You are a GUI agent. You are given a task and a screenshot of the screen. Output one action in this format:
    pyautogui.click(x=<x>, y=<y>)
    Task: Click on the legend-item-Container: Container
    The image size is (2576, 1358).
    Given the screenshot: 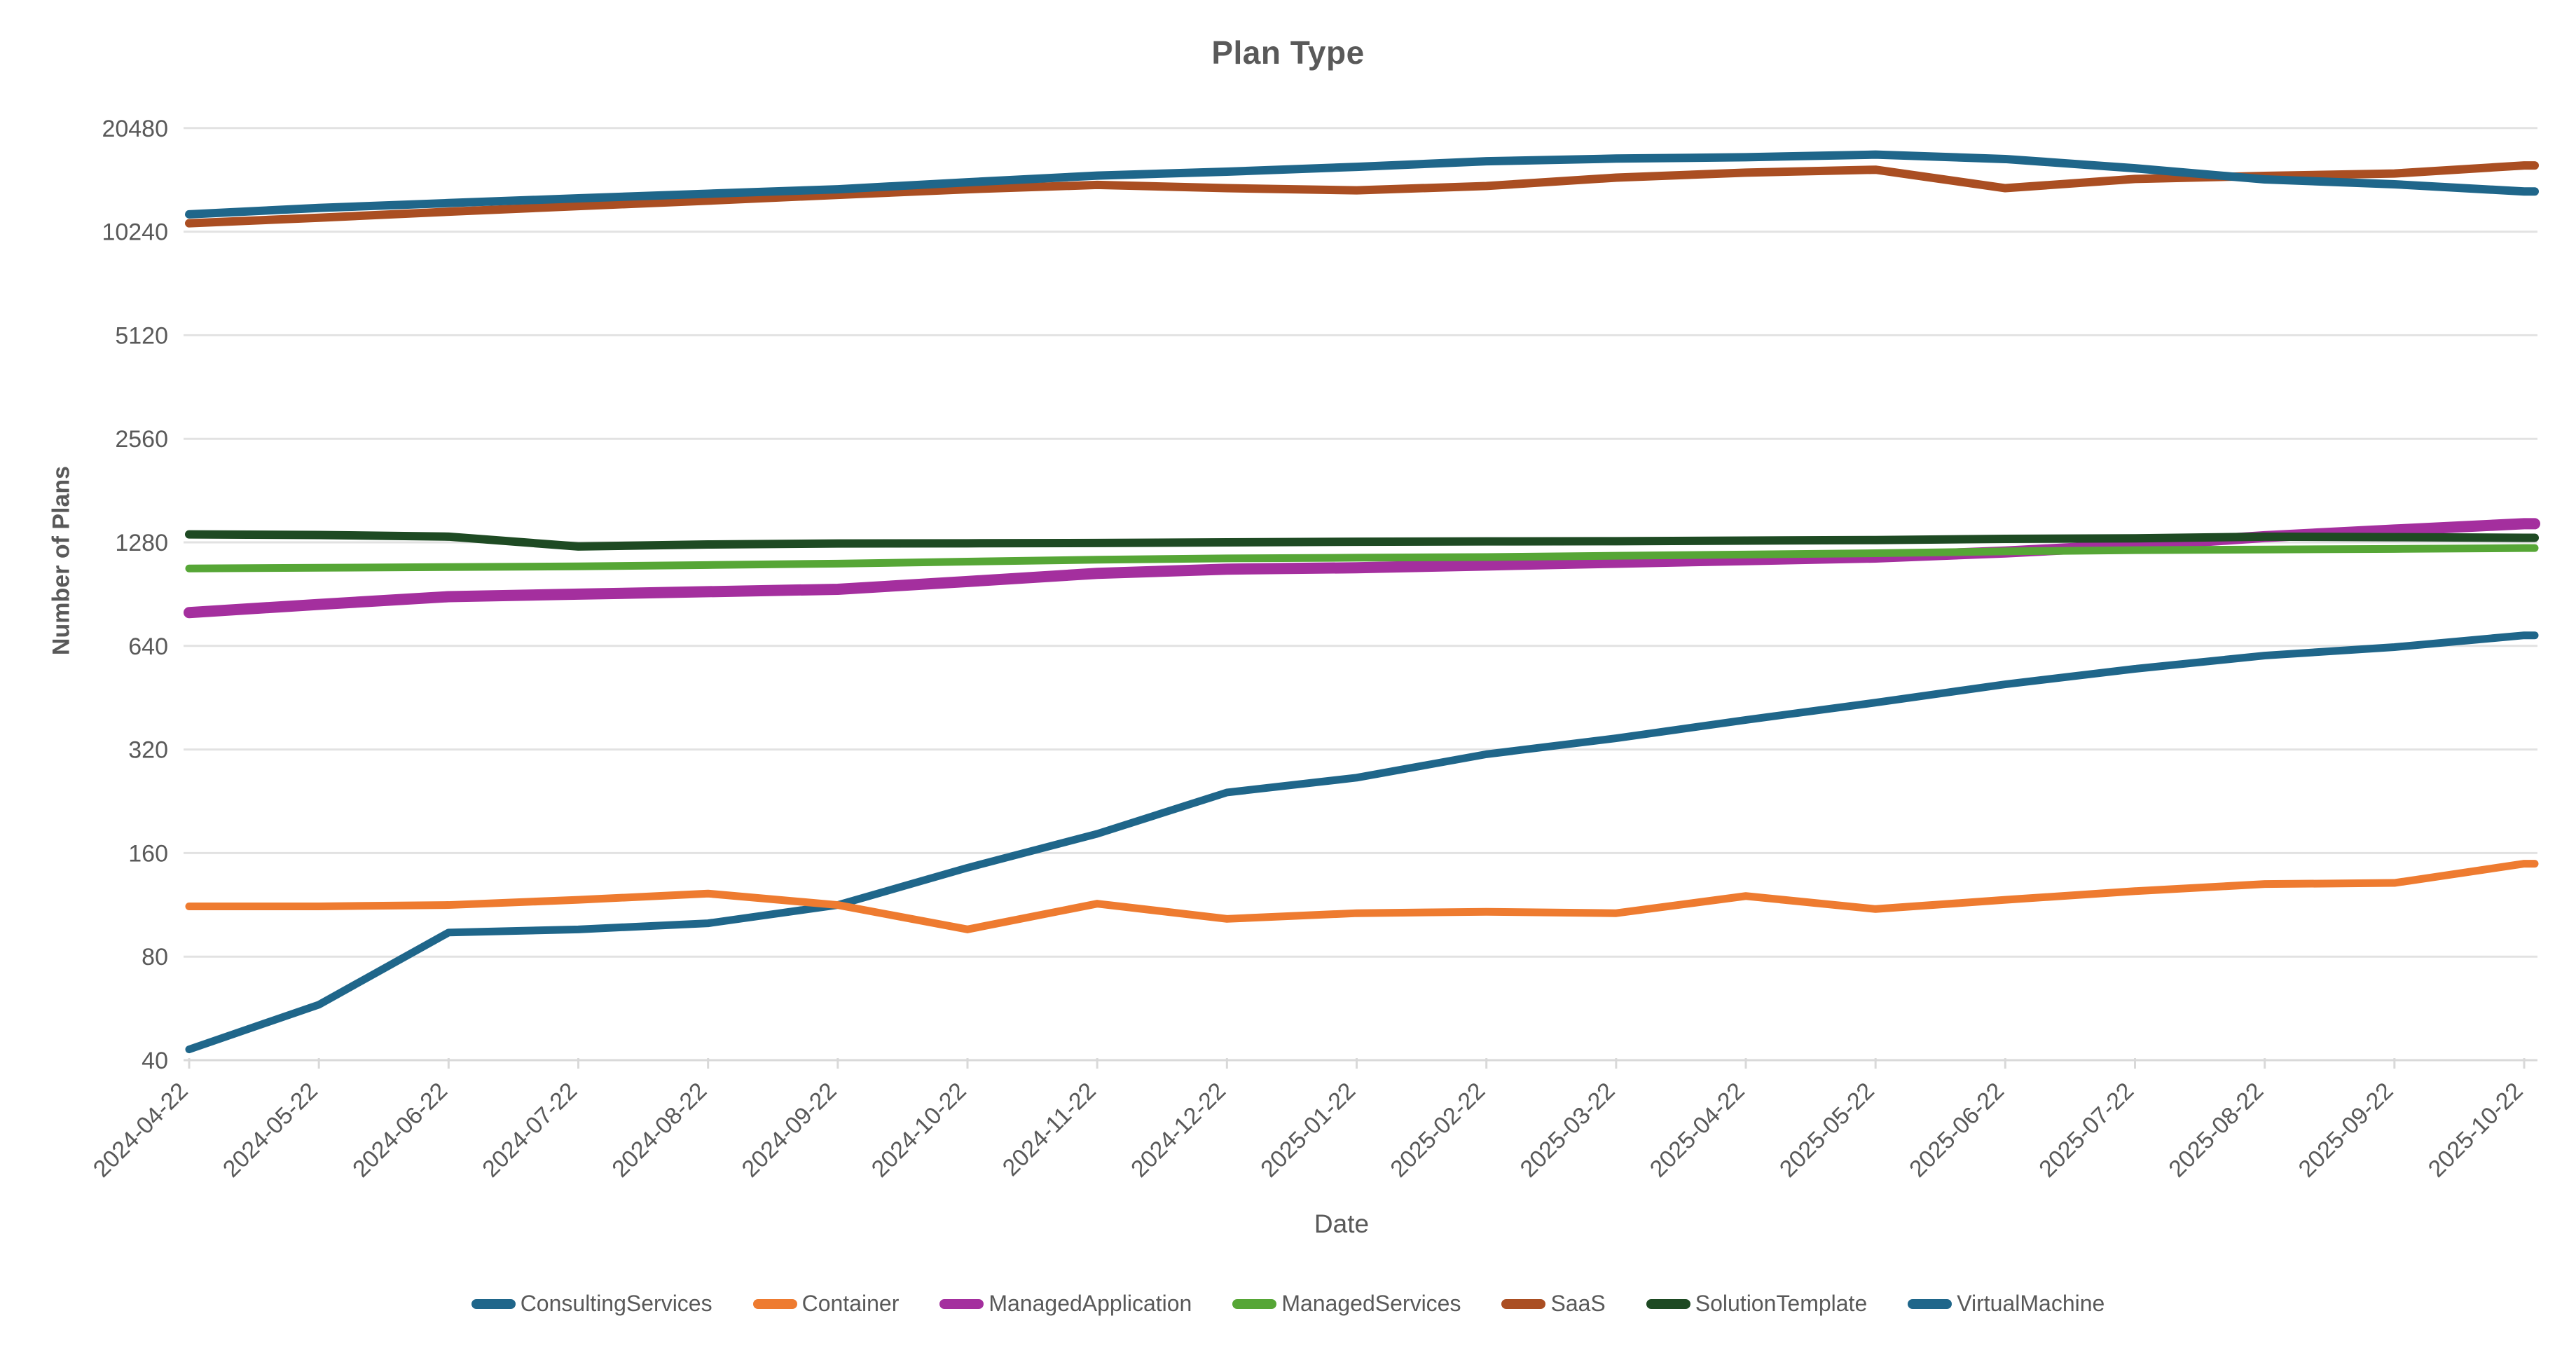 What is the action you would take?
    pyautogui.click(x=826, y=1304)
    